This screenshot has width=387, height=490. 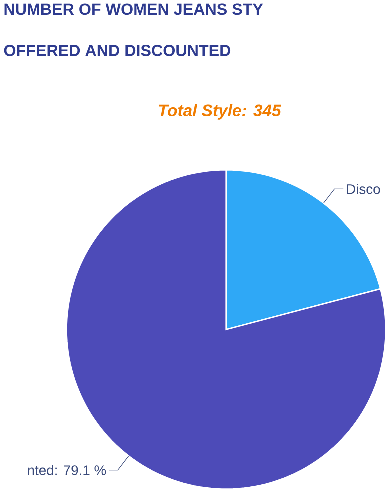 What do you see at coordinates (67, 470) in the screenshot?
I see `slice-label: nted: 79.1 %` at bounding box center [67, 470].